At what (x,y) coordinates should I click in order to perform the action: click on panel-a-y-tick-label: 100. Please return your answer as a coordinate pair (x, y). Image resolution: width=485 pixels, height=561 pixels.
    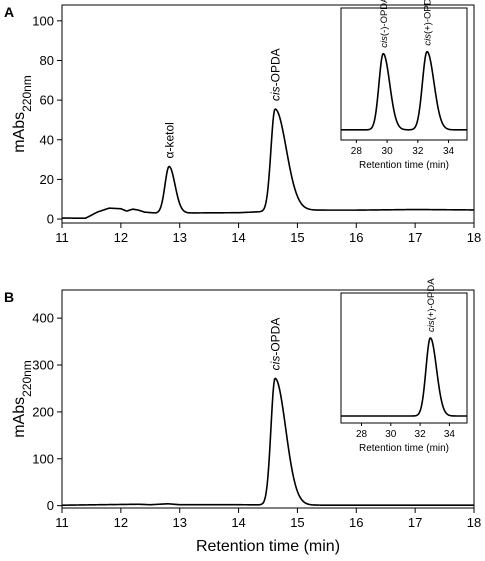
    Looking at the image, I should click on (43, 20).